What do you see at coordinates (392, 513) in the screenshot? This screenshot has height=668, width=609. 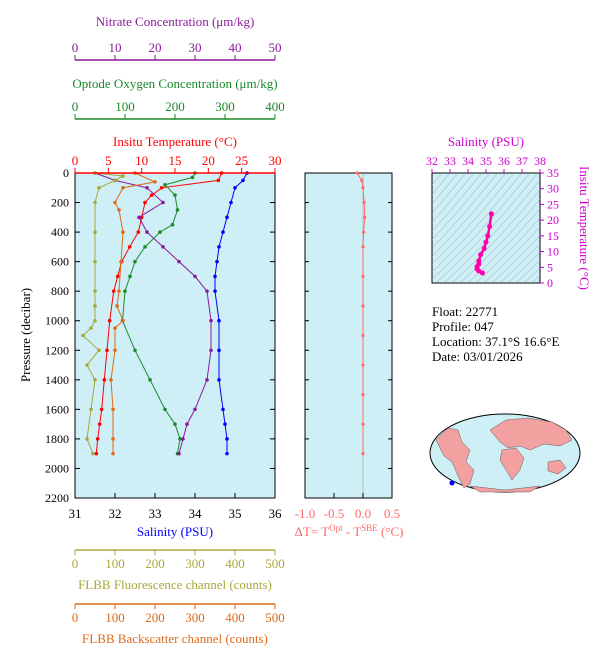 I see `delta-t-tick-label: 0.5` at bounding box center [392, 513].